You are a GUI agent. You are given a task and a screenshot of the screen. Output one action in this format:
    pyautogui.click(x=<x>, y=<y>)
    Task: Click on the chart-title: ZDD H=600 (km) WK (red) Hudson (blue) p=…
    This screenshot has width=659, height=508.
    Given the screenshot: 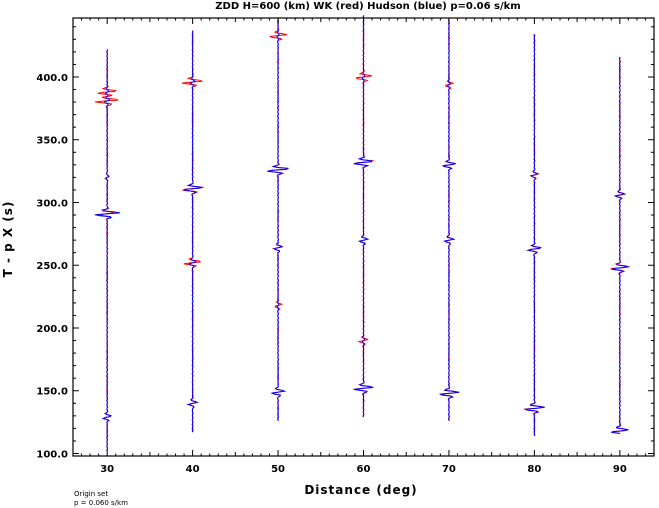 What is the action you would take?
    pyautogui.click(x=367, y=6)
    